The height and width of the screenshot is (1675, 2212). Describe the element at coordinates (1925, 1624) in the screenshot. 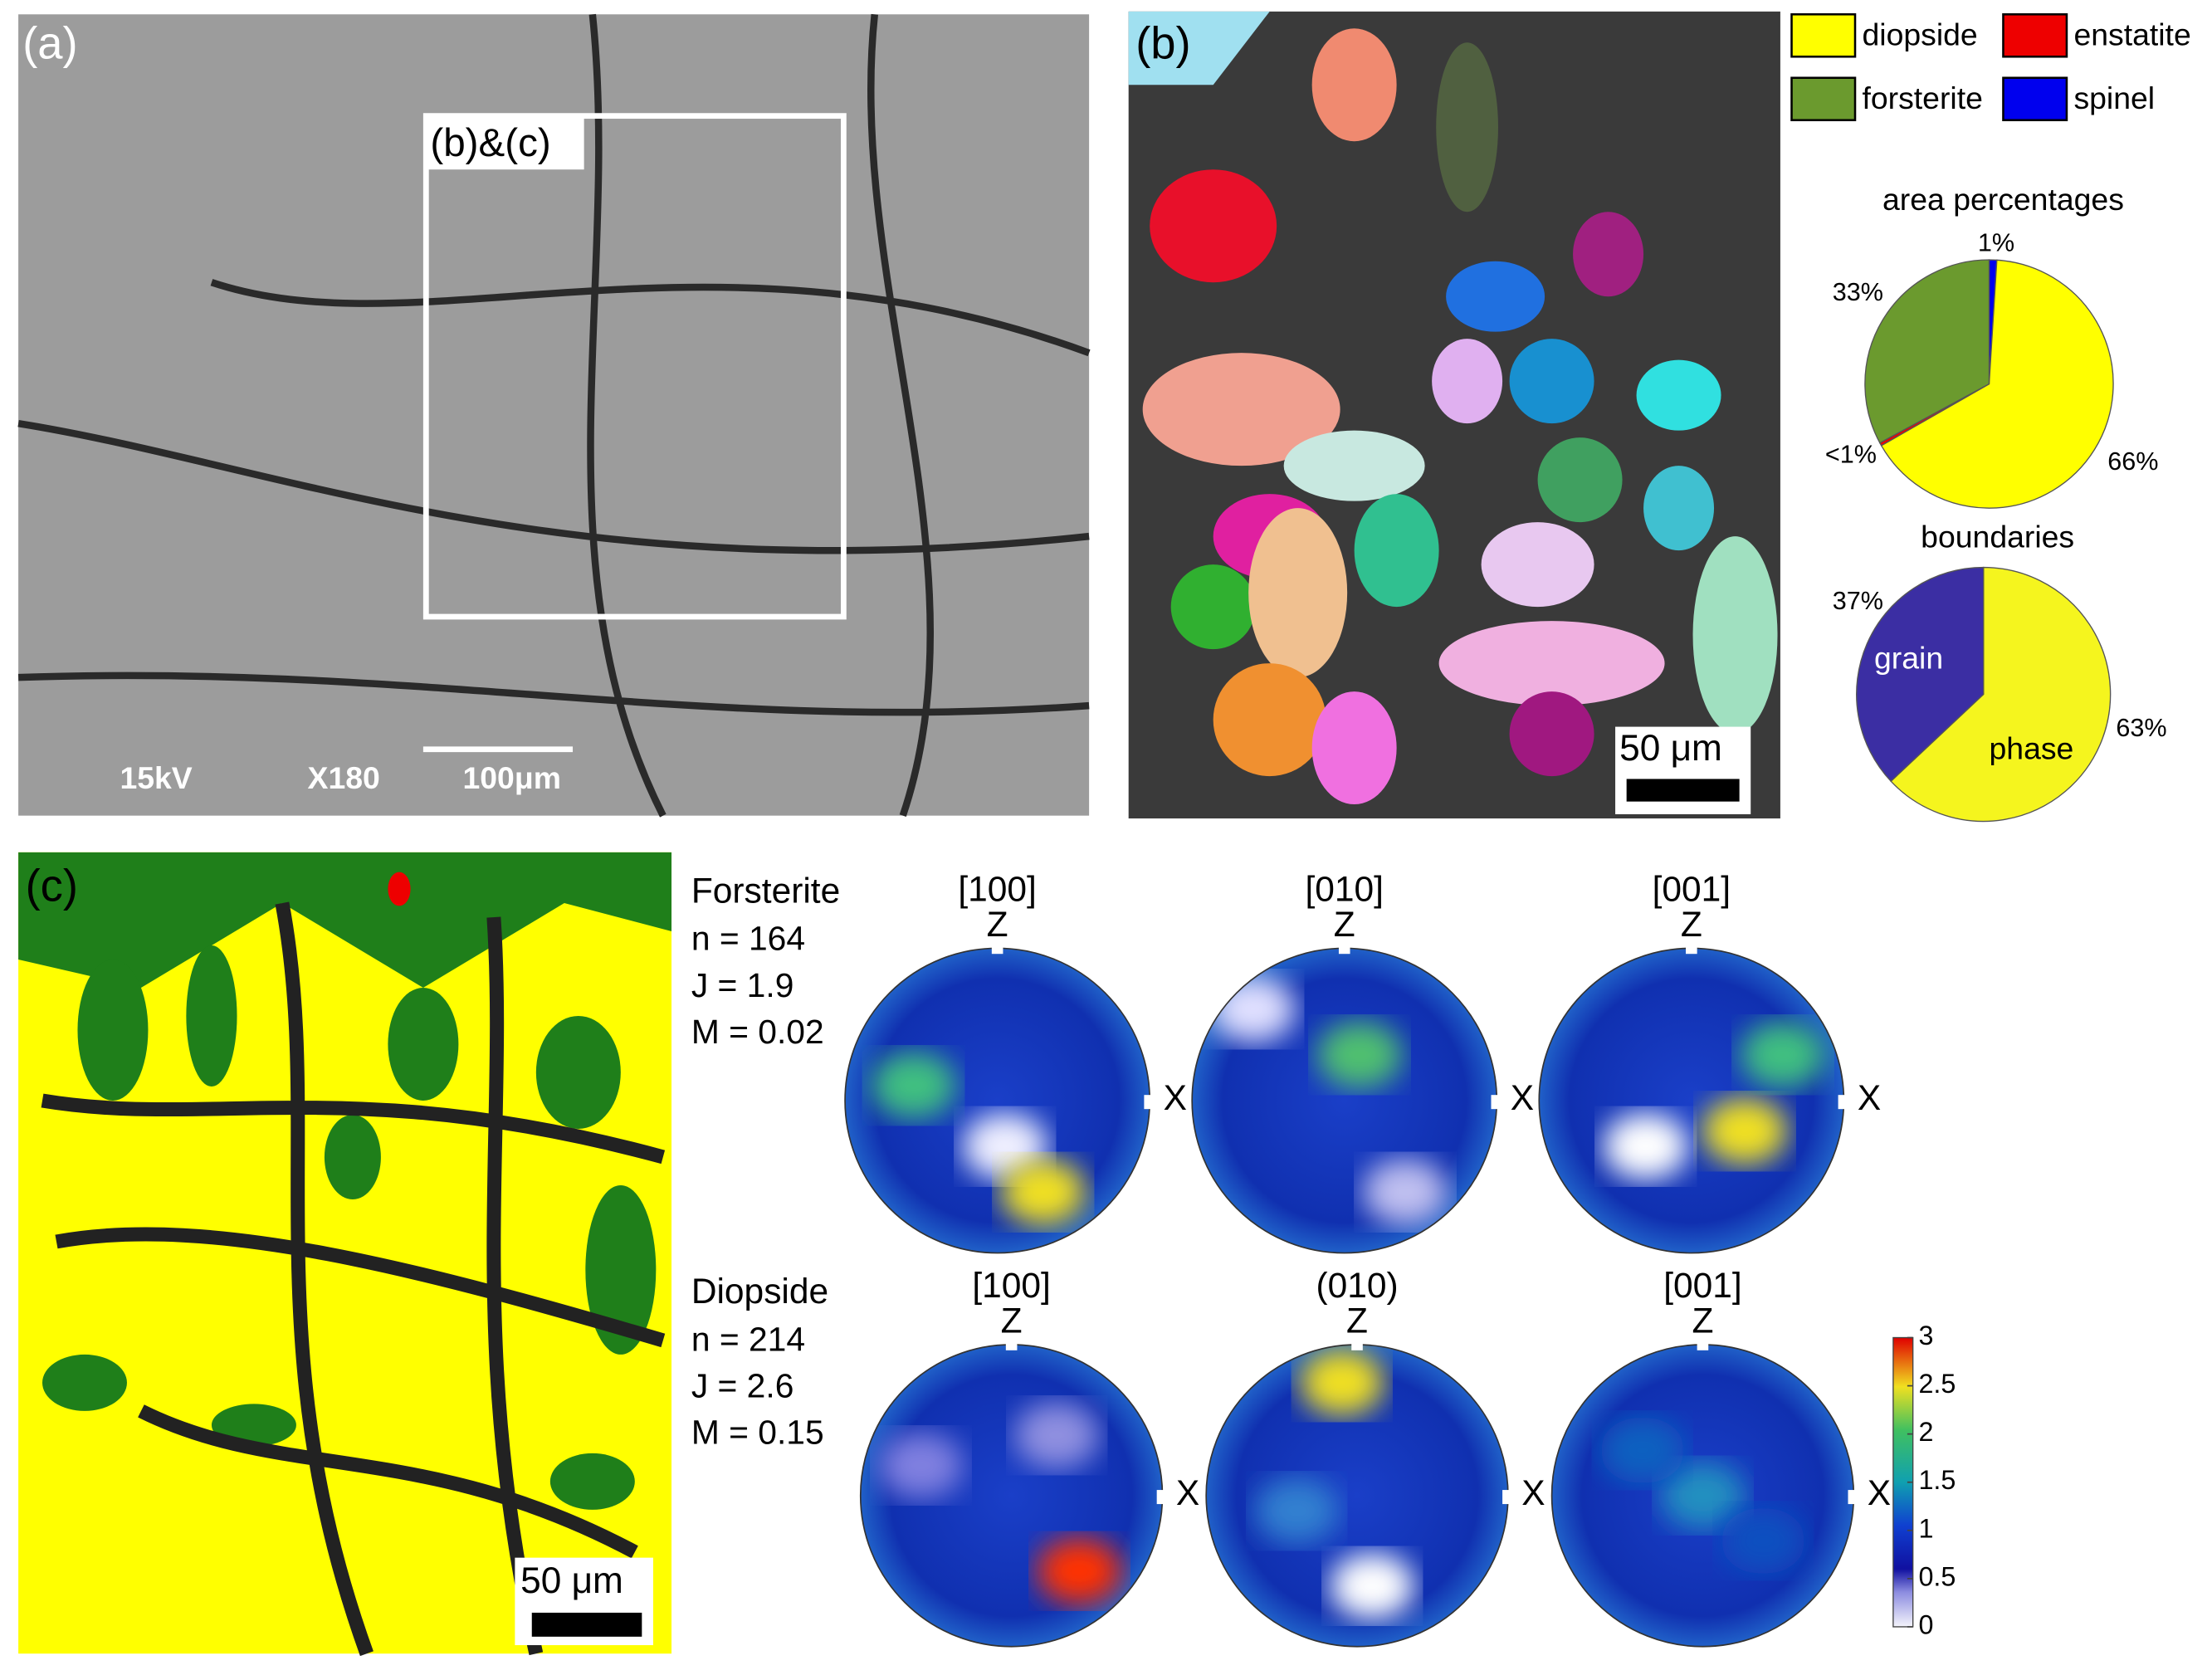

I see `tick-label: 0` at that location.